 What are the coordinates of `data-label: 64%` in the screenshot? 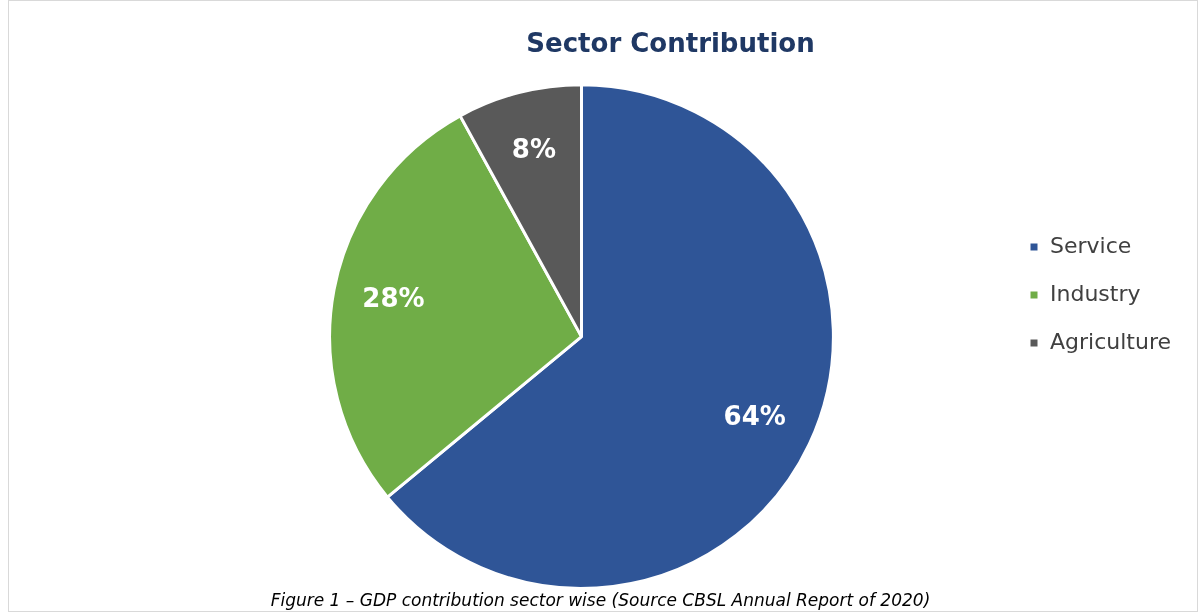 It's located at (754, 415).